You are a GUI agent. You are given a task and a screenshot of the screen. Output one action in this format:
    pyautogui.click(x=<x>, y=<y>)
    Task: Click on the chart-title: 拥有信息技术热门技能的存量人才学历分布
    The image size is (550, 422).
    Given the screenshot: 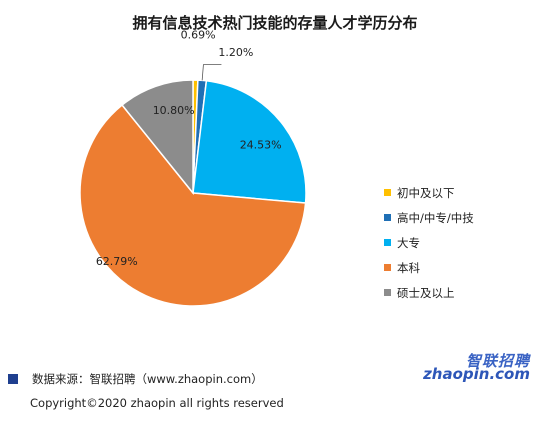 What is the action you would take?
    pyautogui.click(x=275, y=23)
    